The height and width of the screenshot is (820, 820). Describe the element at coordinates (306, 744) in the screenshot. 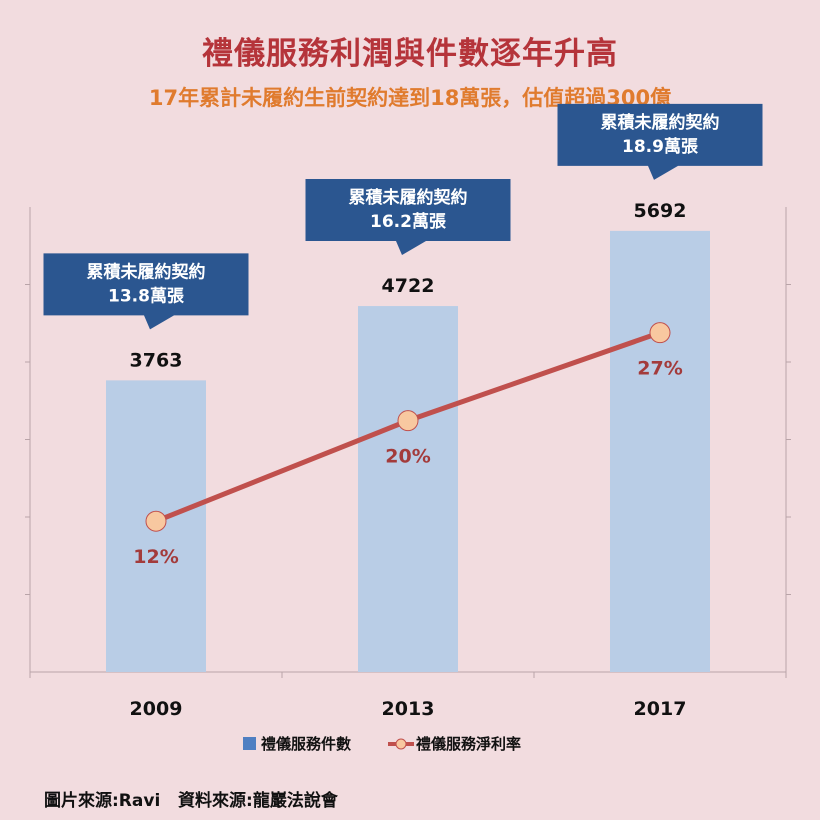

I see `legend-label-bar: 禮儀服務件數` at that location.